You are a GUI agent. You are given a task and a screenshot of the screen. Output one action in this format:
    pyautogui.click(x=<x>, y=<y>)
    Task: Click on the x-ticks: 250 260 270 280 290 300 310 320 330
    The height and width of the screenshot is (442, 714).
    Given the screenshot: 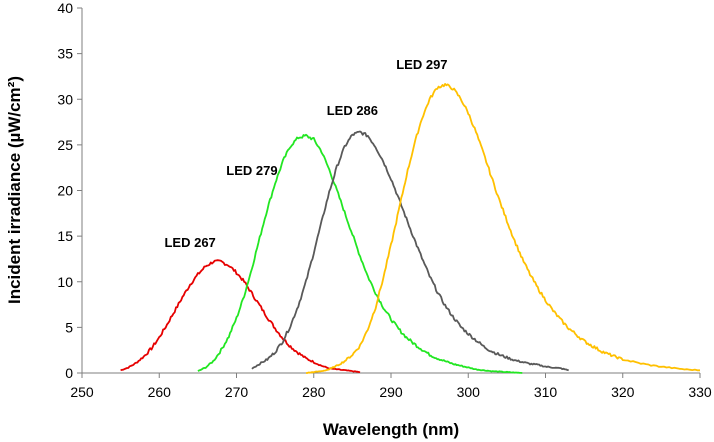 What is the action you would take?
    pyautogui.click(x=391, y=386)
    